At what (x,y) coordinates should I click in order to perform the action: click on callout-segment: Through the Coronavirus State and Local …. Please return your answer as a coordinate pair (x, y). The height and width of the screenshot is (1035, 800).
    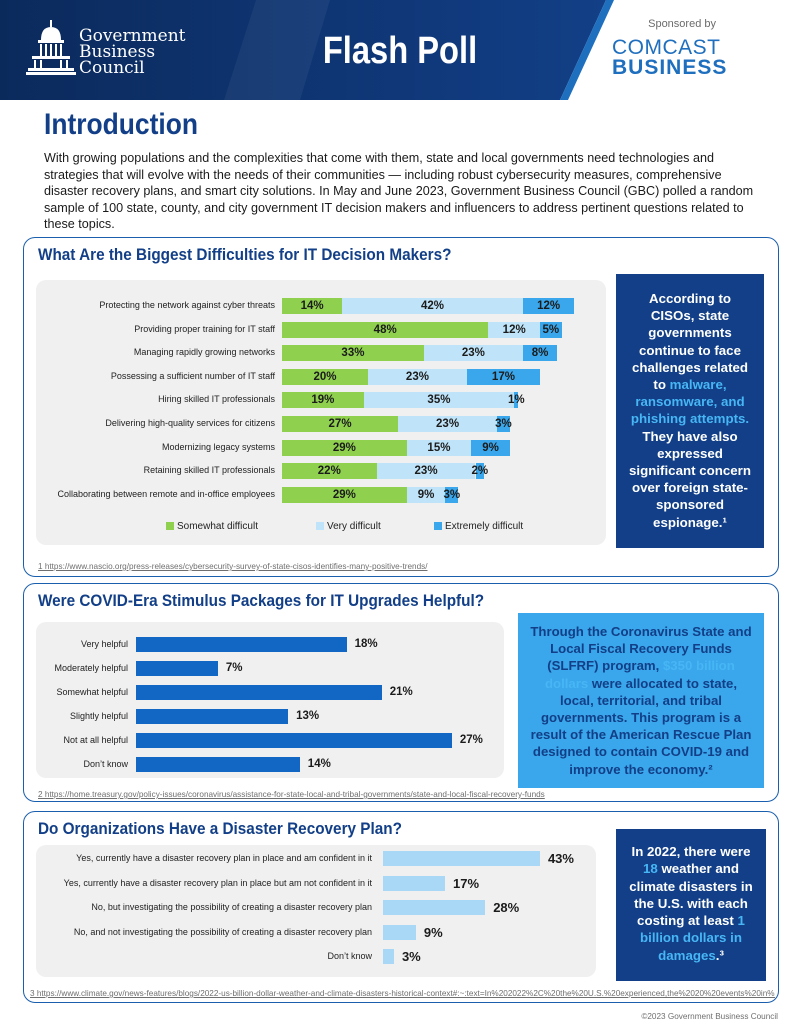
    Looking at the image, I should click on (641, 649).